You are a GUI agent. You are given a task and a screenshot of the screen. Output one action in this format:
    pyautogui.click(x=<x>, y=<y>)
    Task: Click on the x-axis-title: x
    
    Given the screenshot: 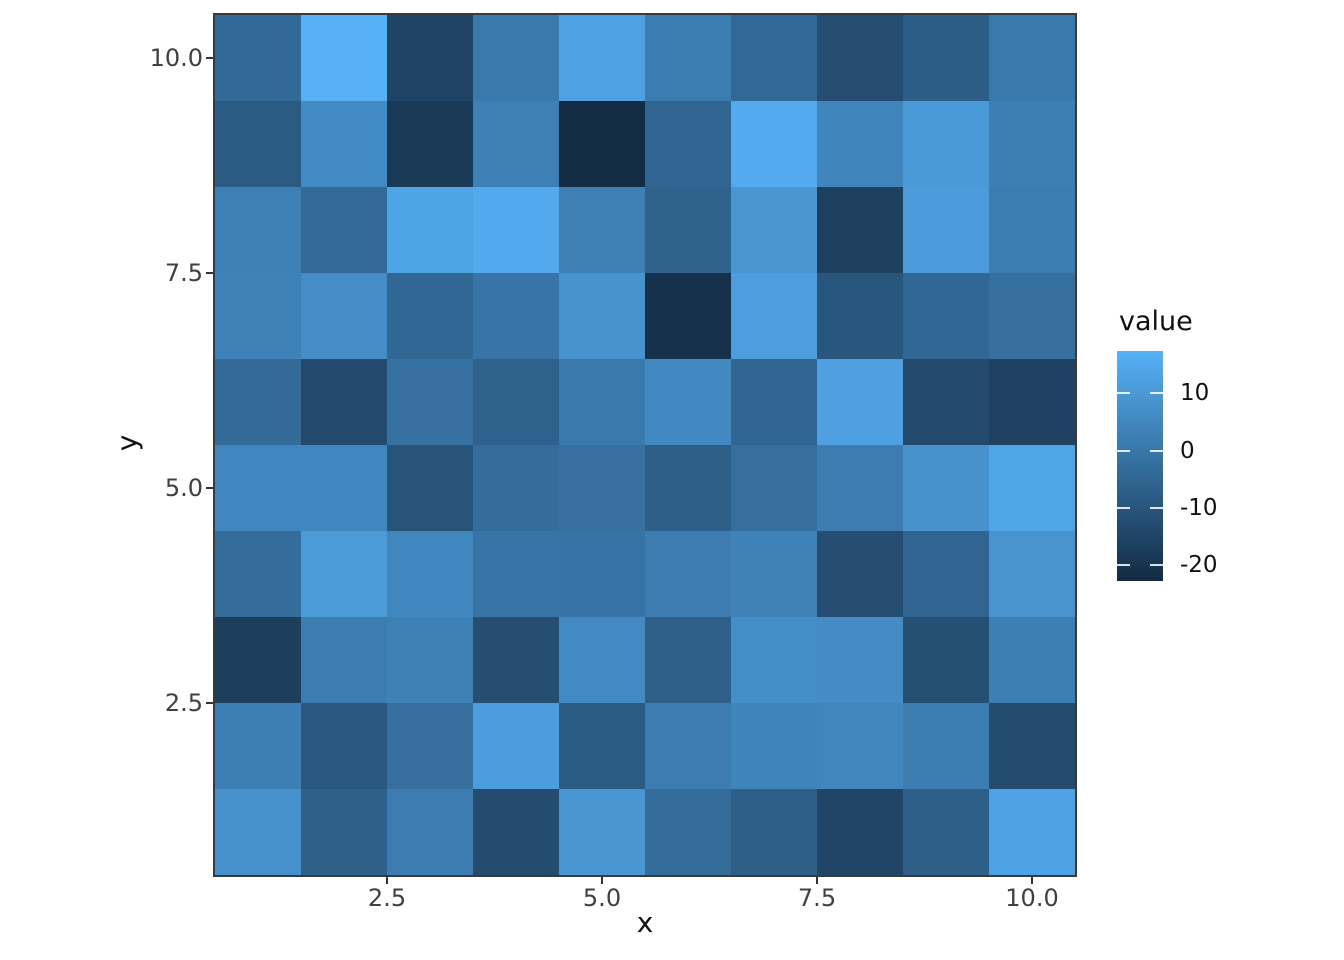 What is the action you would take?
    pyautogui.click(x=645, y=922)
    